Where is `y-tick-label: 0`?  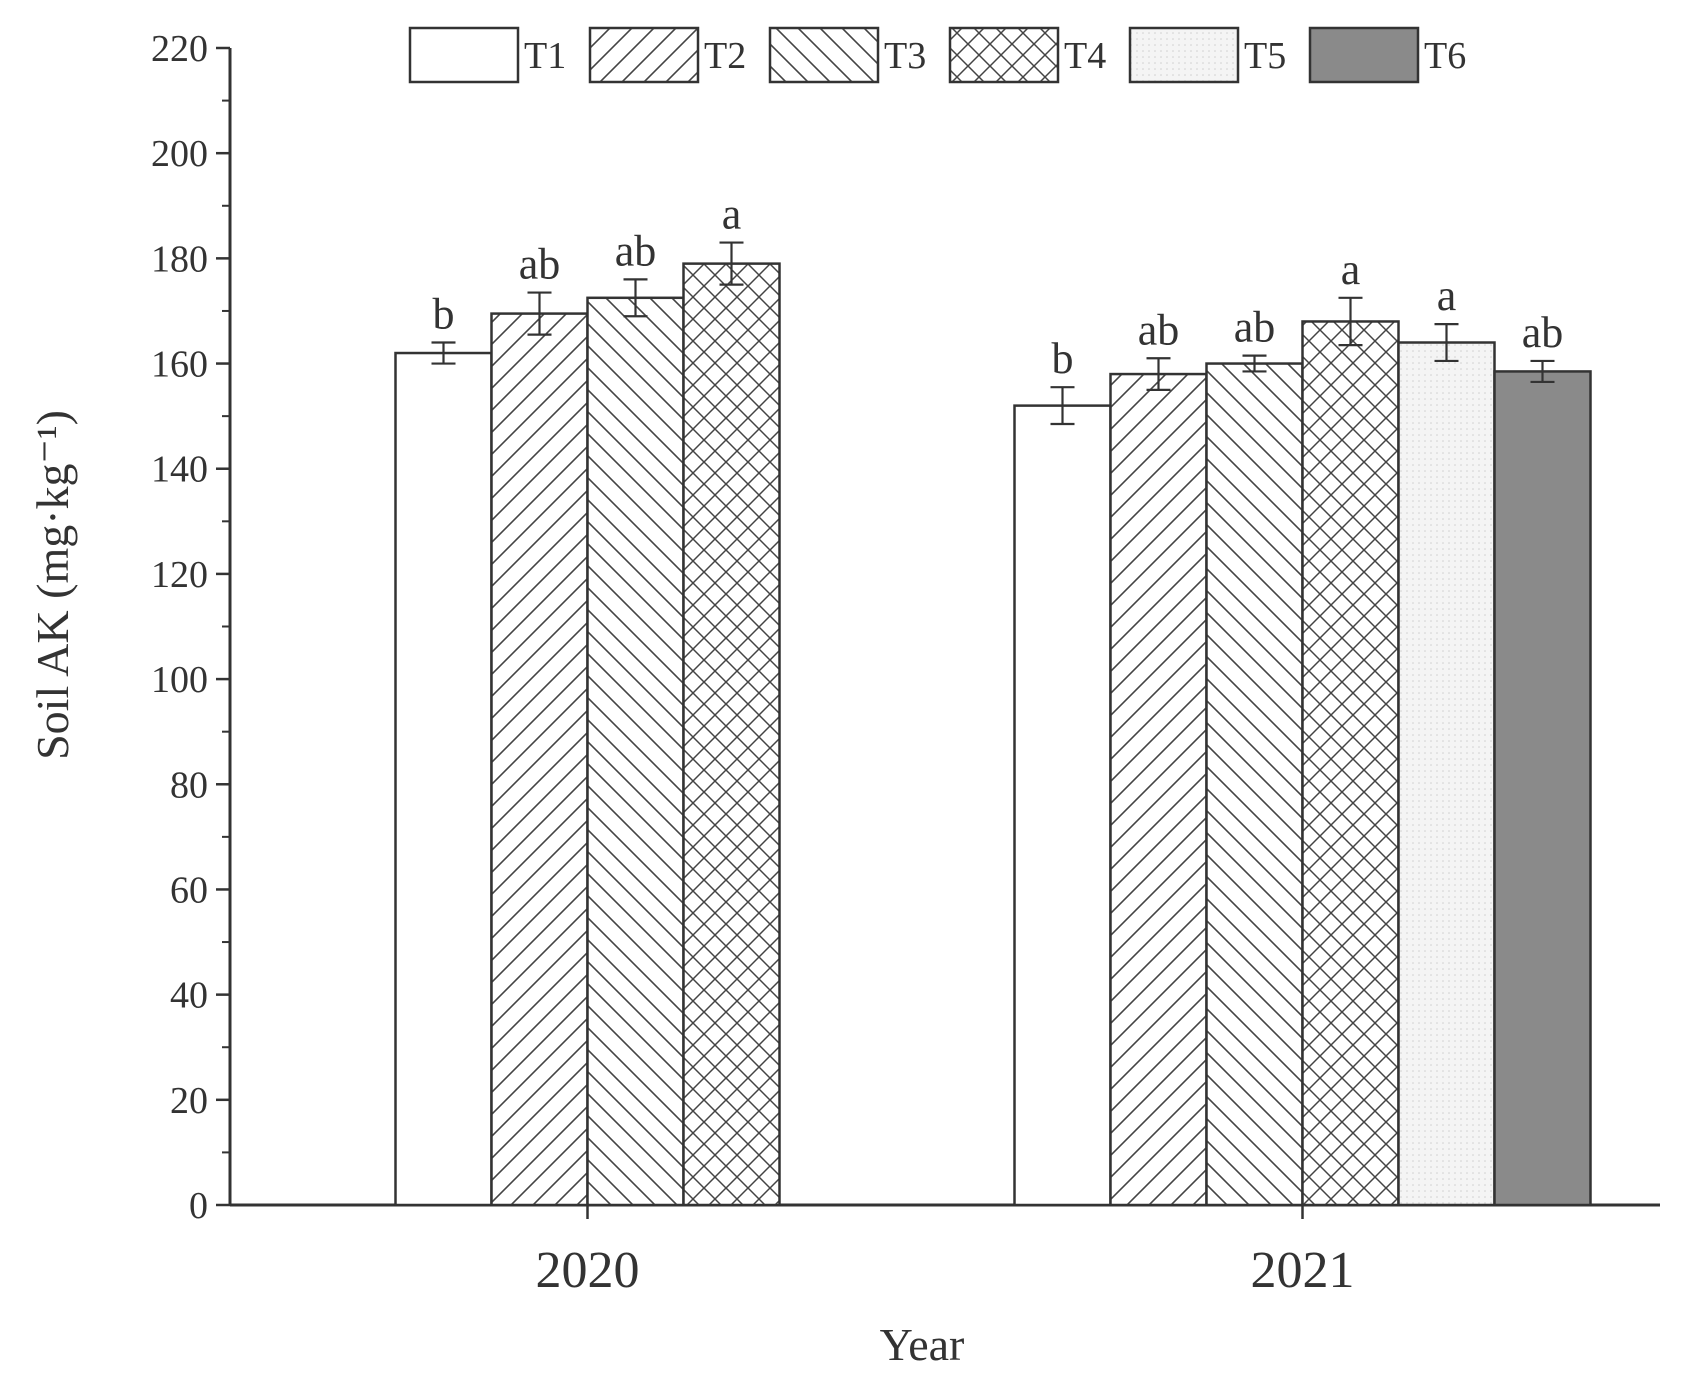
y-tick-label: 0 is located at coordinates (198, 1206).